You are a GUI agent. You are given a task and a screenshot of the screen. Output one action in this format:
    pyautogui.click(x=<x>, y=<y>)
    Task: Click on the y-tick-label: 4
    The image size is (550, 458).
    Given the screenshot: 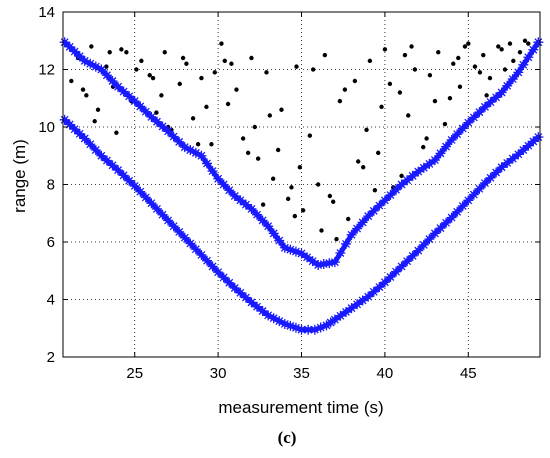 What is the action you would take?
    pyautogui.click(x=51, y=300)
    